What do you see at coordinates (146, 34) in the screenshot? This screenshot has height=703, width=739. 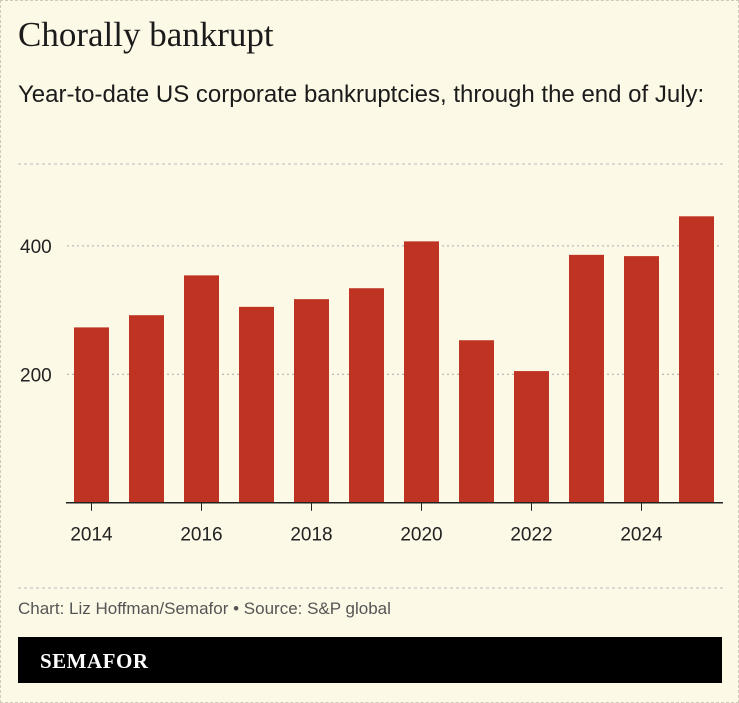 I see `chart-title: Chorally bankrupt` at bounding box center [146, 34].